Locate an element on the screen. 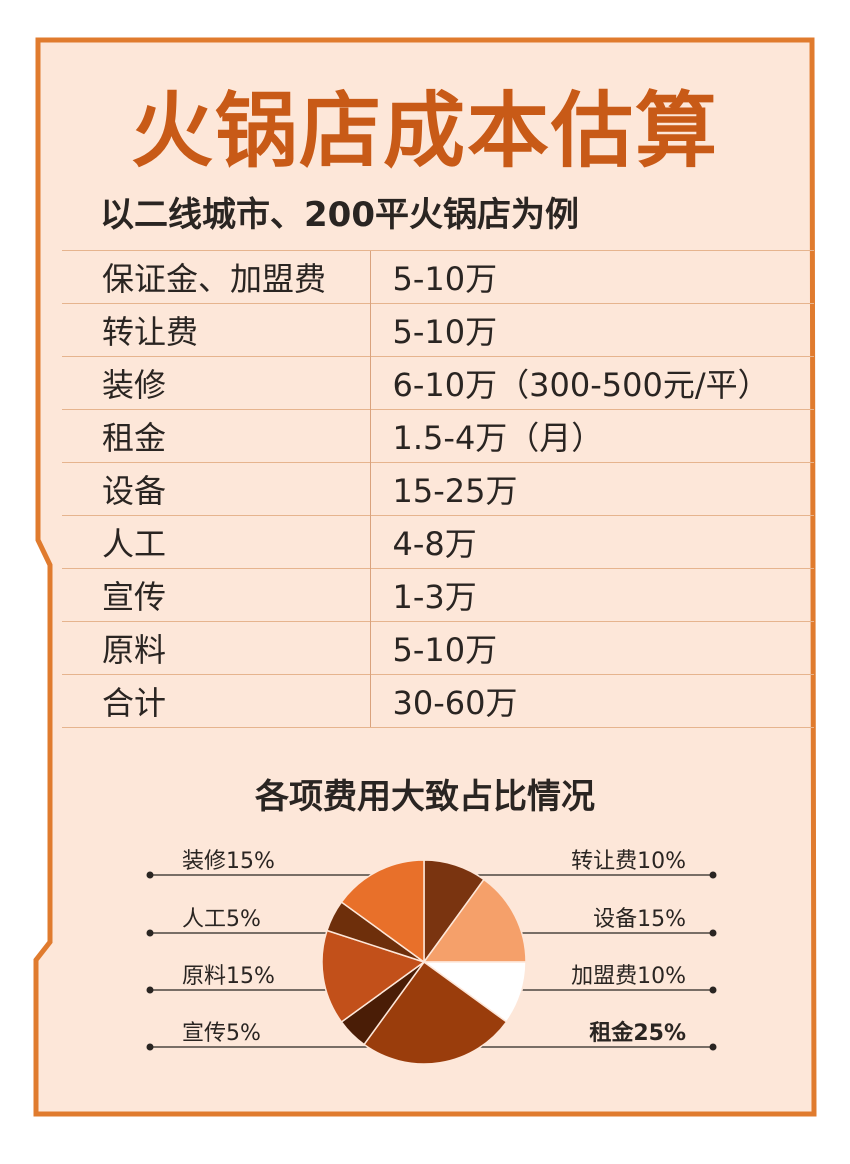  cost-item: 租金 is located at coordinates (216, 436).